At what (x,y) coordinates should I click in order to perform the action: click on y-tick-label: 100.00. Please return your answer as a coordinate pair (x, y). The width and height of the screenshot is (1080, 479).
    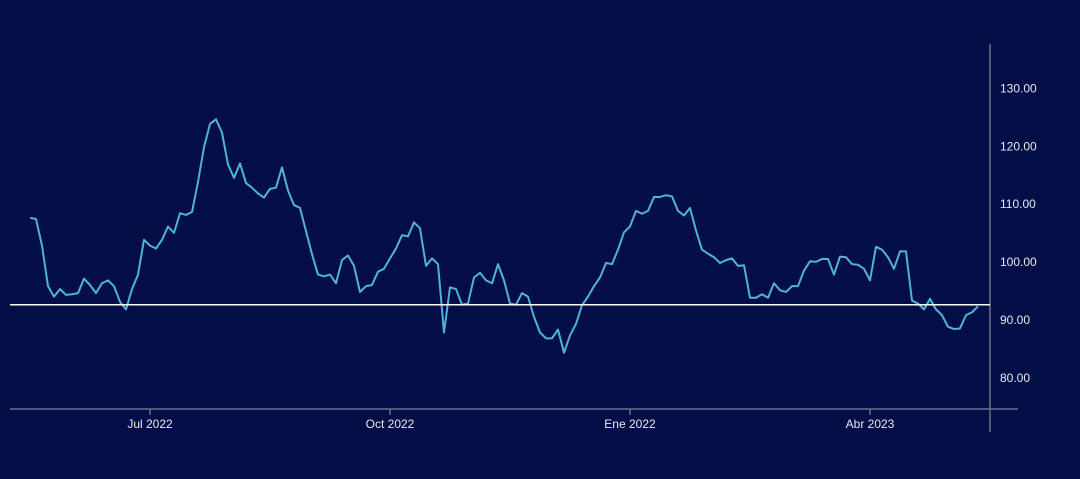
    Looking at the image, I should click on (1018, 262).